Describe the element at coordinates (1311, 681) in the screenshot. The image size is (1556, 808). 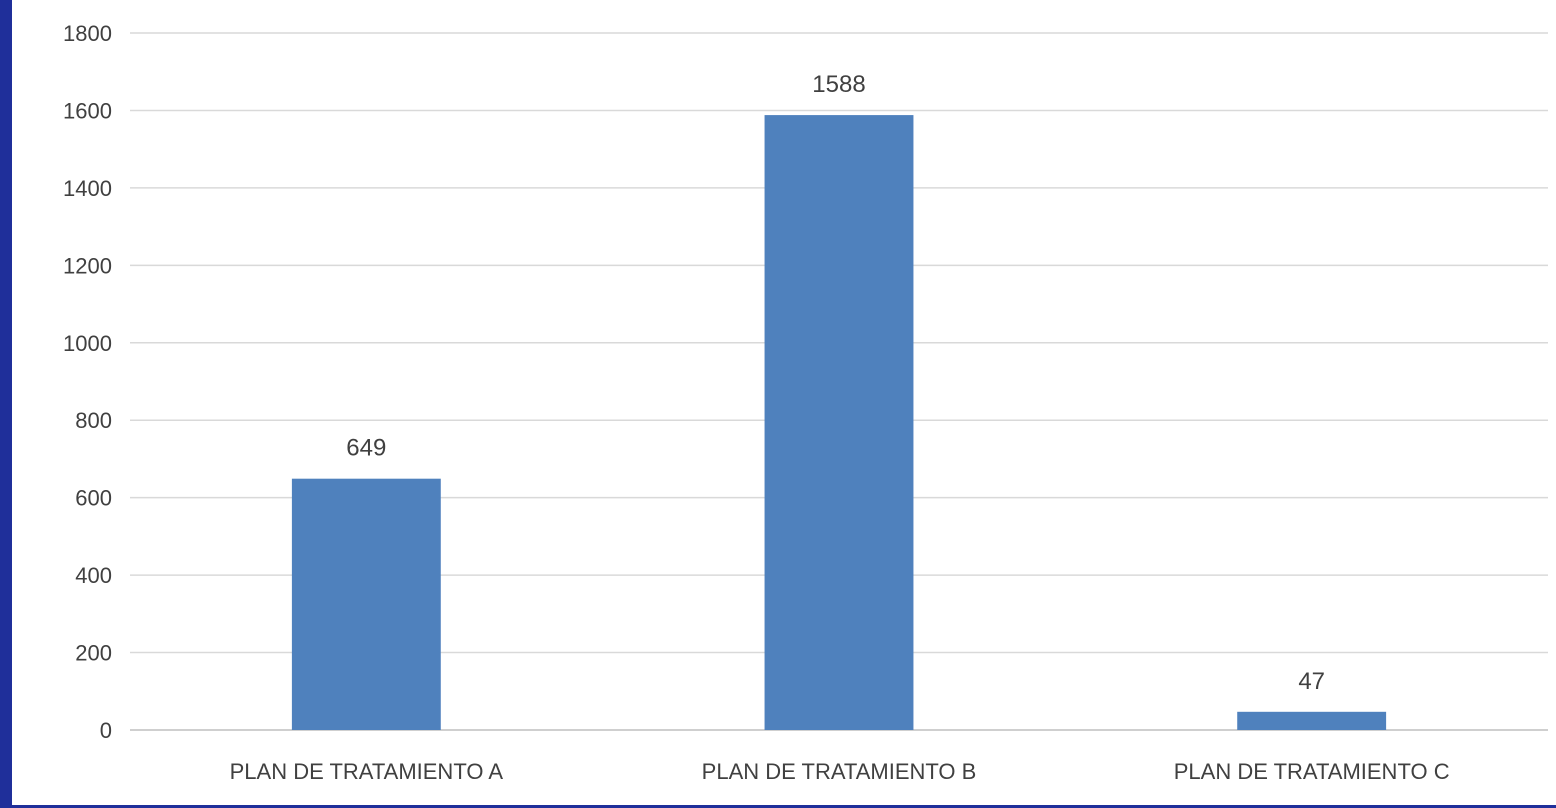
I see `data-label: 47` at that location.